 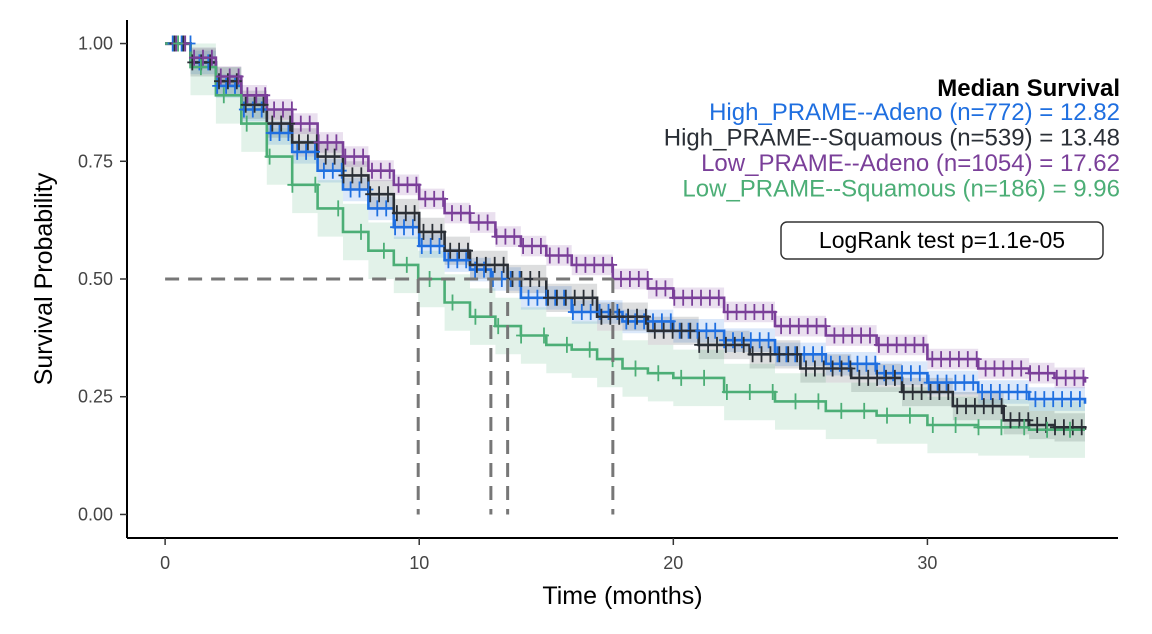 I want to click on y-ticks: 0.00 0.25 0.50 0.75 1.00, so click(x=102, y=279).